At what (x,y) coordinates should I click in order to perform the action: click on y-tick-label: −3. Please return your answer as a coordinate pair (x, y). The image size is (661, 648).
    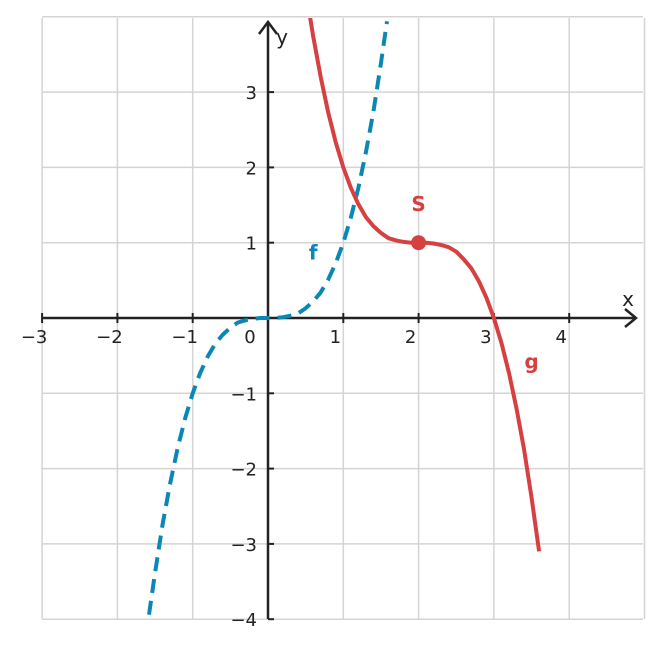
    Looking at the image, I should click on (243, 545).